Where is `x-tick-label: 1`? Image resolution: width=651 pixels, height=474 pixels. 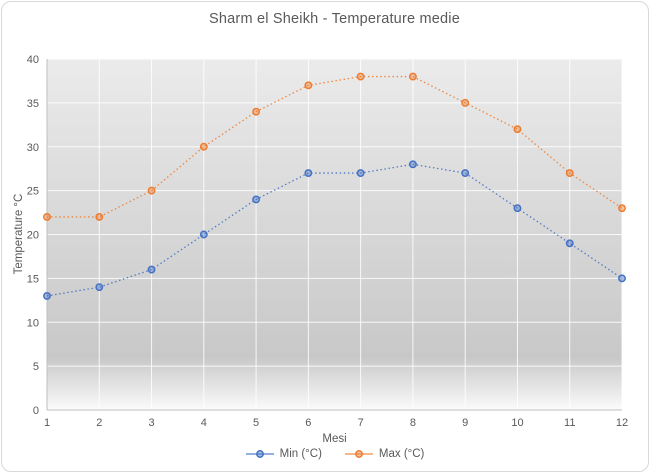
x-tick-label: 1 is located at coordinates (47, 423).